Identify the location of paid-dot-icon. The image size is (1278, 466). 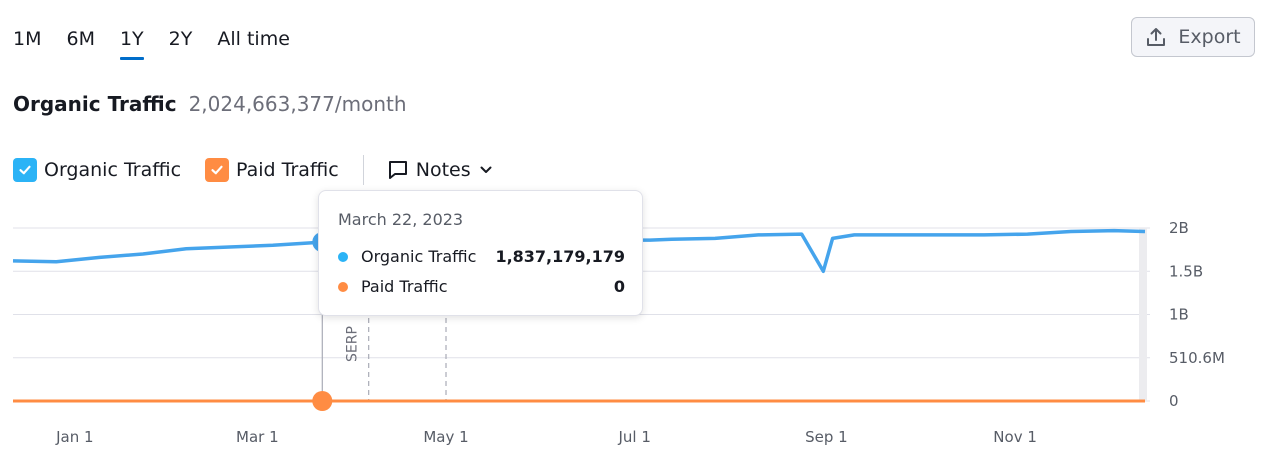
(343, 286).